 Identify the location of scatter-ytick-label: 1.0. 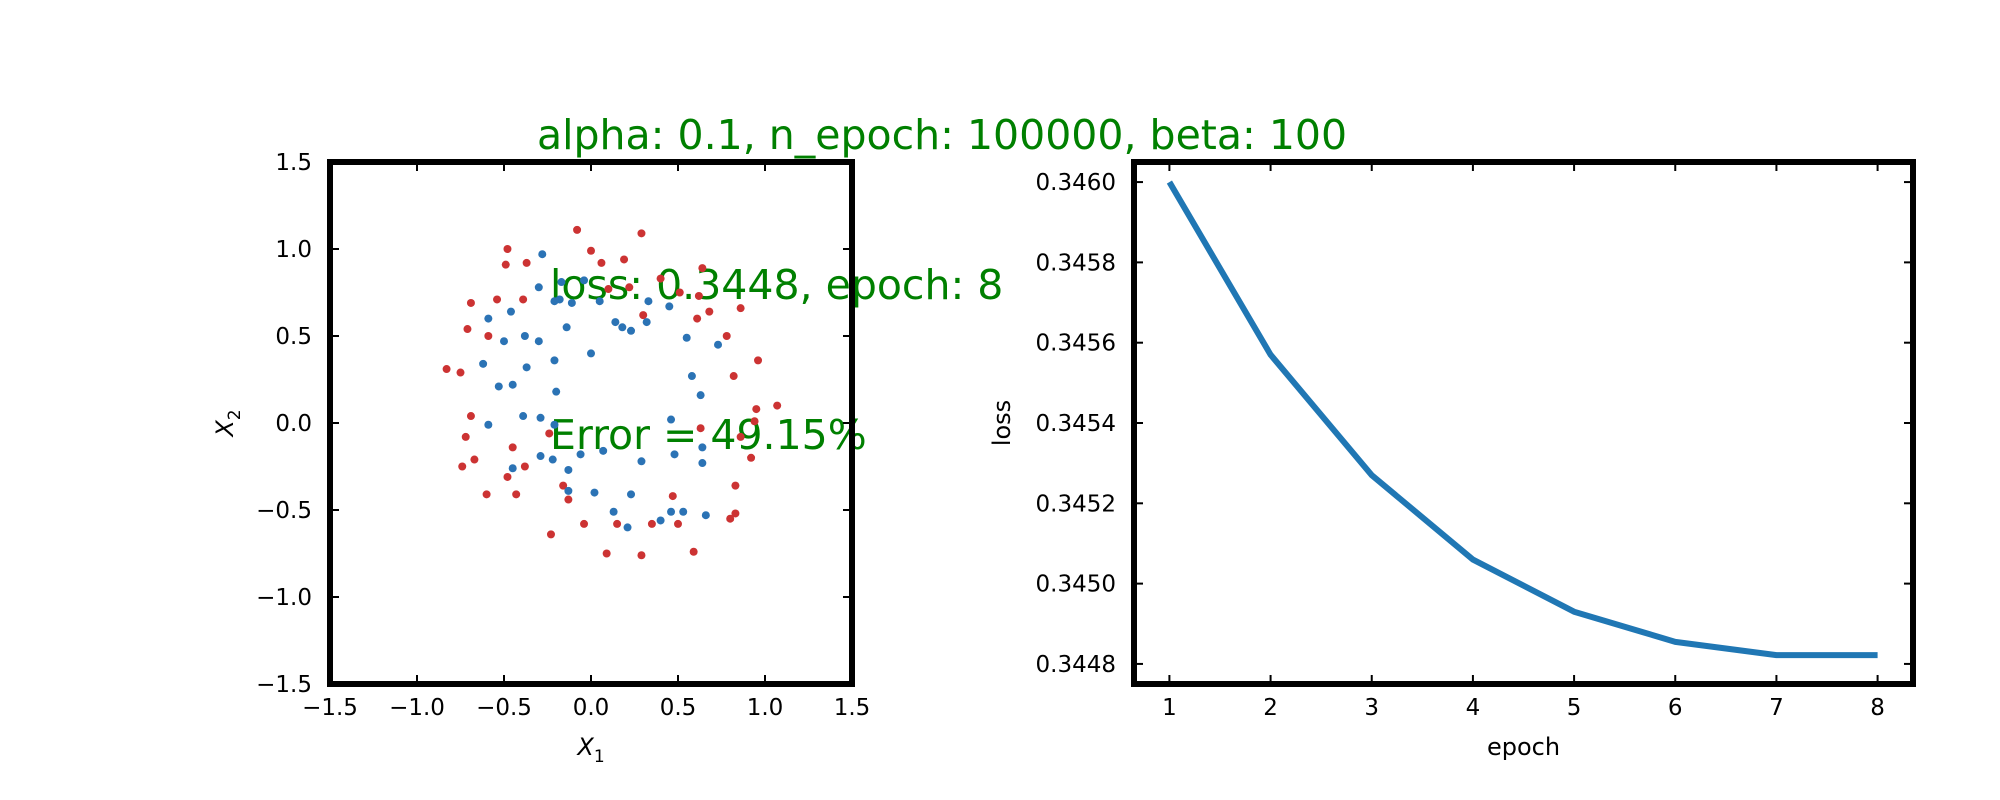
(293, 250).